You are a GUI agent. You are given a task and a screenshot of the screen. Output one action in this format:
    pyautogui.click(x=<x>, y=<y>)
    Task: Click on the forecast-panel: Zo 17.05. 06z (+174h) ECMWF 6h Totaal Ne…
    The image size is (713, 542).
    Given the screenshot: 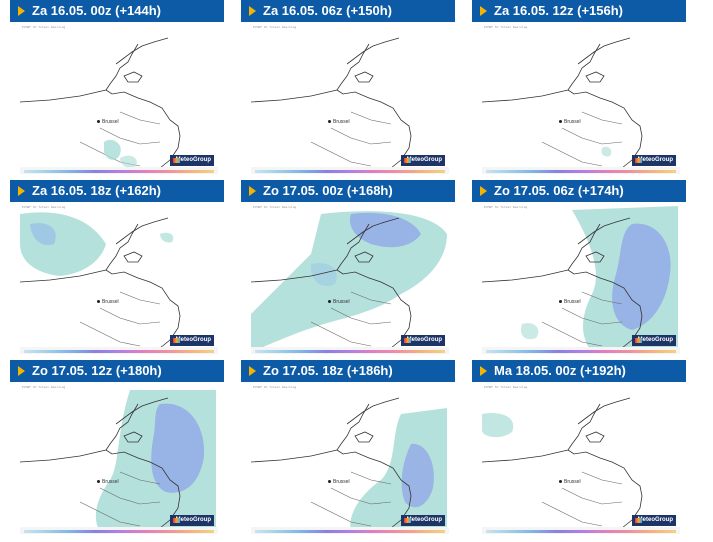 What is the action you would take?
    pyautogui.click(x=579, y=269)
    